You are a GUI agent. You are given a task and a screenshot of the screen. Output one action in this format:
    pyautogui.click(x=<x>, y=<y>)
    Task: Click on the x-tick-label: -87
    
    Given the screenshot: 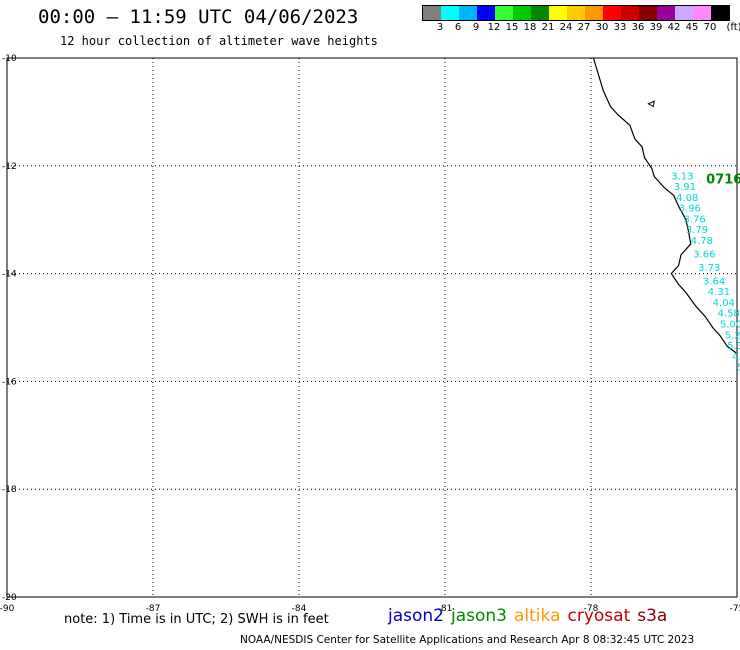 What is the action you would take?
    pyautogui.click(x=153, y=609)
    